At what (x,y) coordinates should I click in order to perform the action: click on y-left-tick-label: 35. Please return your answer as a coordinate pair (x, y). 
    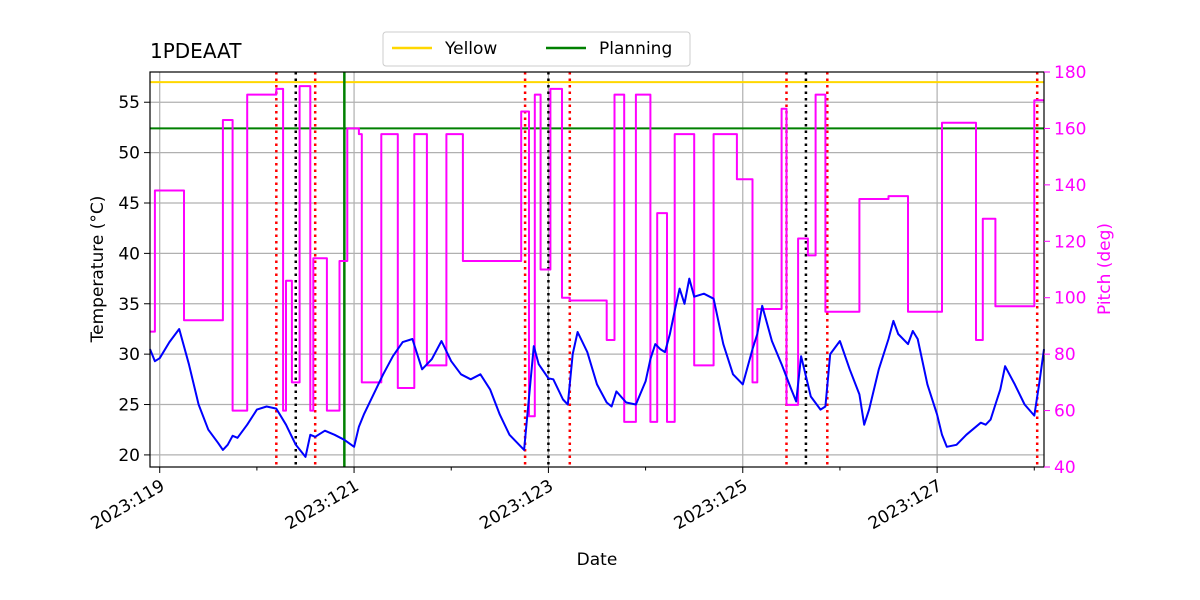
    Looking at the image, I should click on (129, 305).